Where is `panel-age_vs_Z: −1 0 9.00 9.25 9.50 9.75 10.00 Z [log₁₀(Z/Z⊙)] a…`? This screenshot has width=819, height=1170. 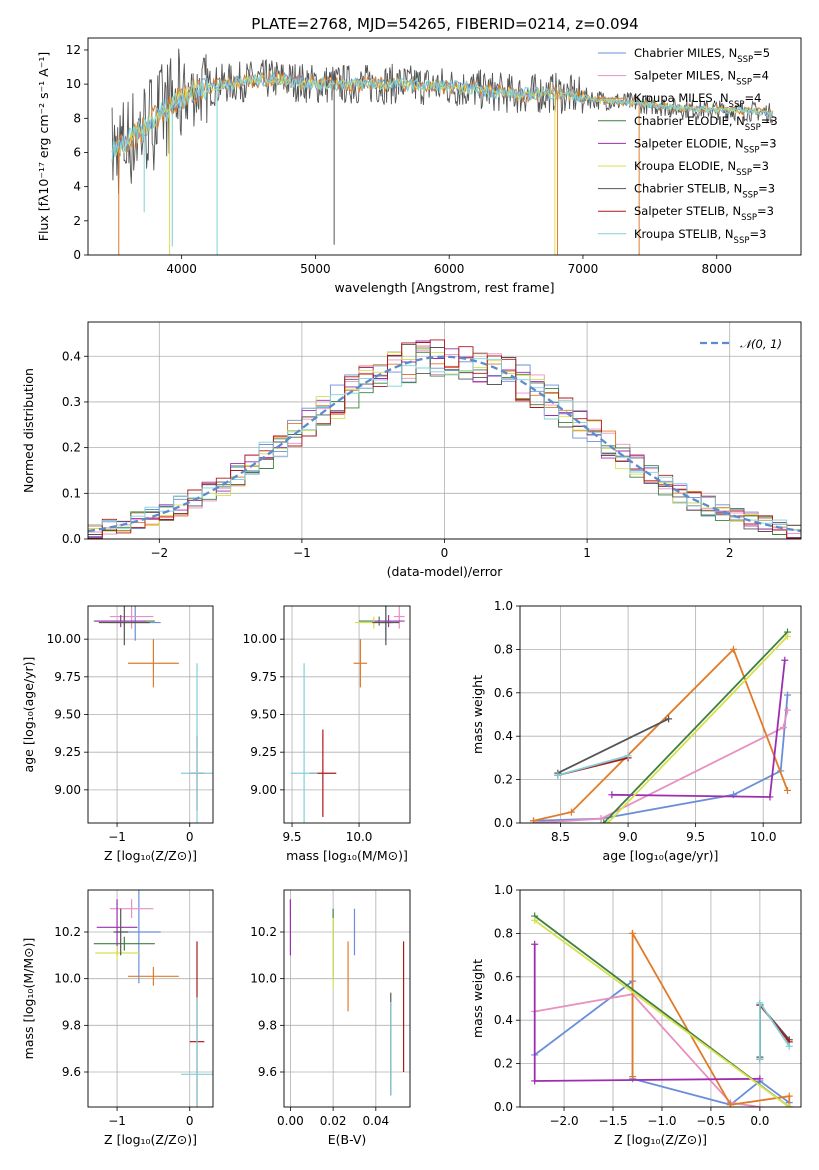
panel-age_vs_Z: −1 0 9.00 9.25 9.50 9.75 10.00 Z [log₁₀(Z/Z⊙)] a… is located at coordinates (117, 734).